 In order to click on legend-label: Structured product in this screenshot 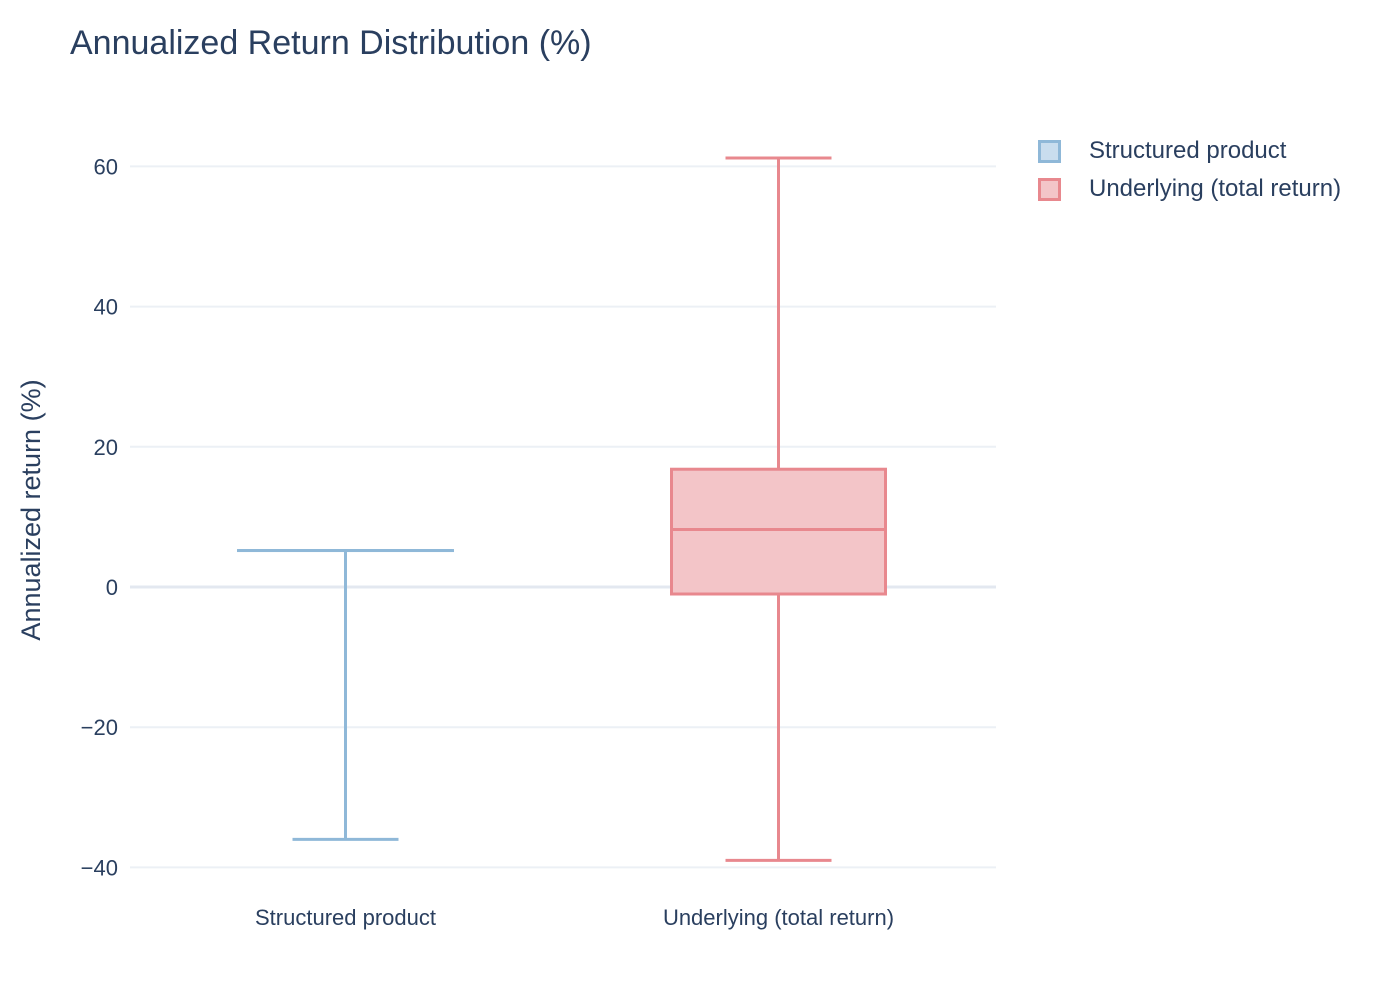, I will do `click(1188, 150)`.